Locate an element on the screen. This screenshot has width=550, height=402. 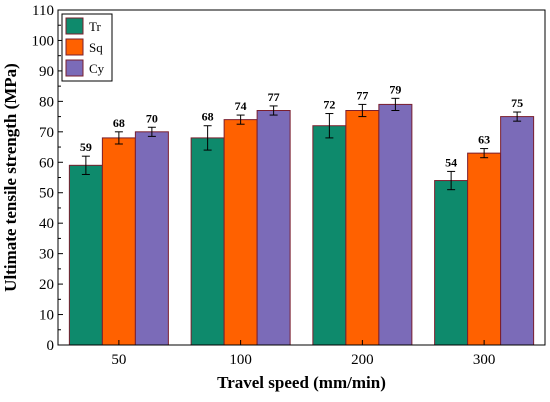
legend-label-tr: Tr is located at coordinates (95, 26).